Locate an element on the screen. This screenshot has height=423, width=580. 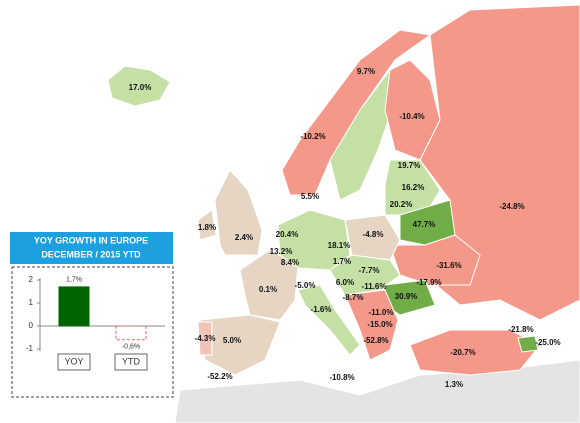
country-label: -4.8% is located at coordinates (373, 234).